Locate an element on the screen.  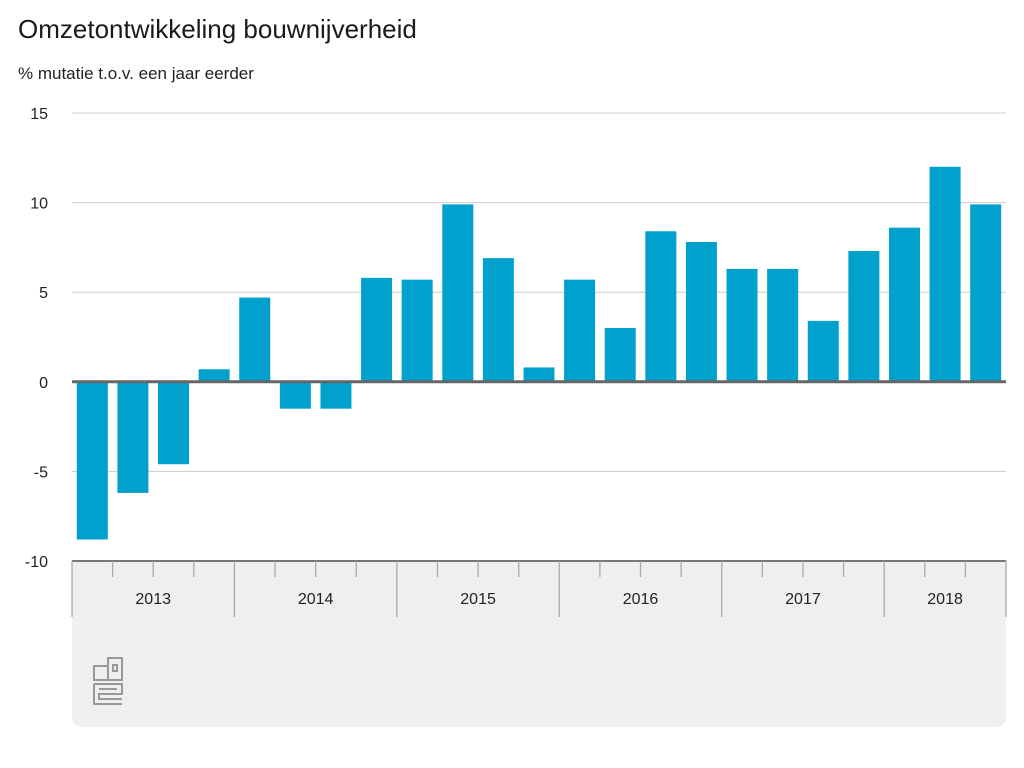
x-tick-label: 2014 is located at coordinates (316, 599).